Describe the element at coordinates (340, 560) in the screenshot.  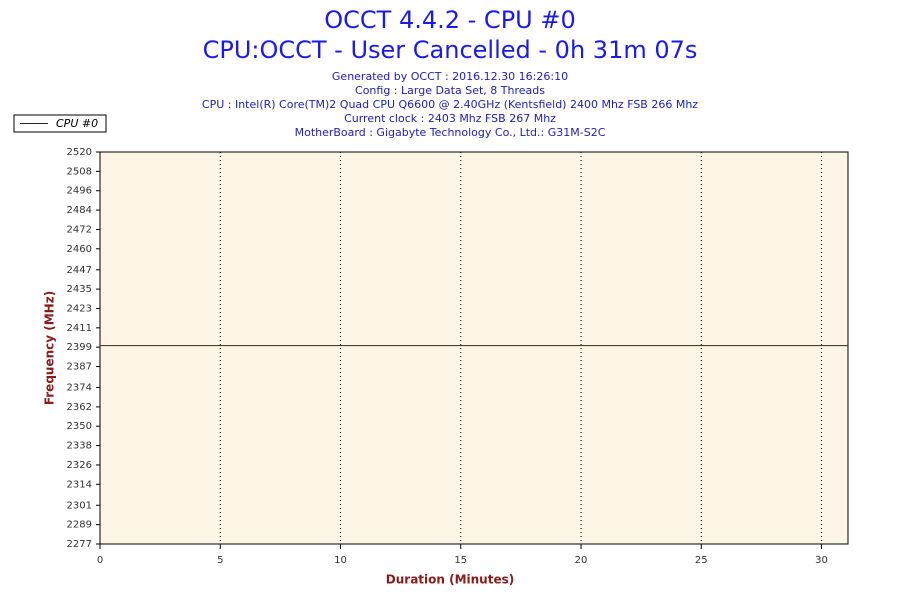
I see `x-tick-label: 10` at that location.